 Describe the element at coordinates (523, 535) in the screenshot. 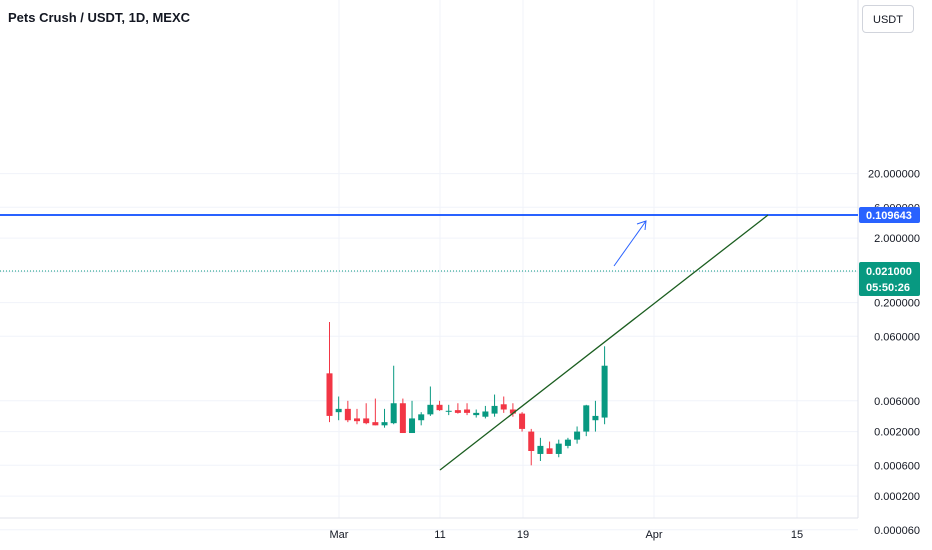

I see `x-tick-label: 19` at that location.